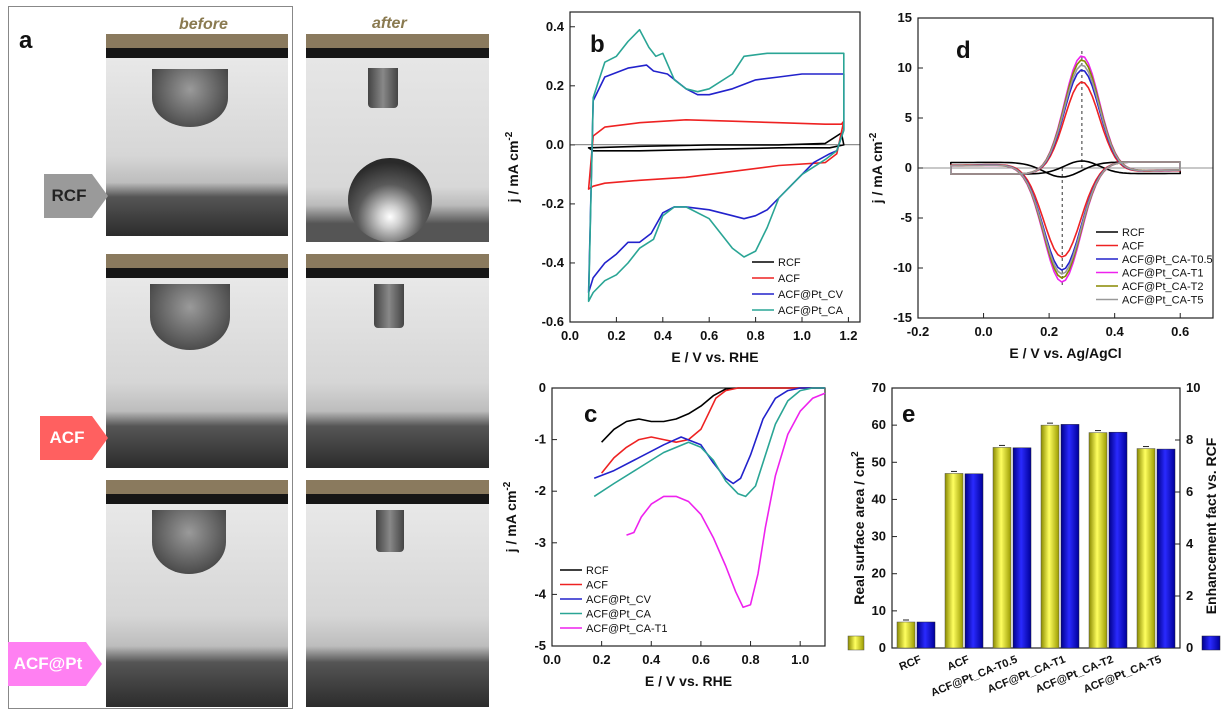 This screenshot has height=711, width=1223. Describe the element at coordinates (908, 117) in the screenshot. I see `y-tick-label: 5` at that location.